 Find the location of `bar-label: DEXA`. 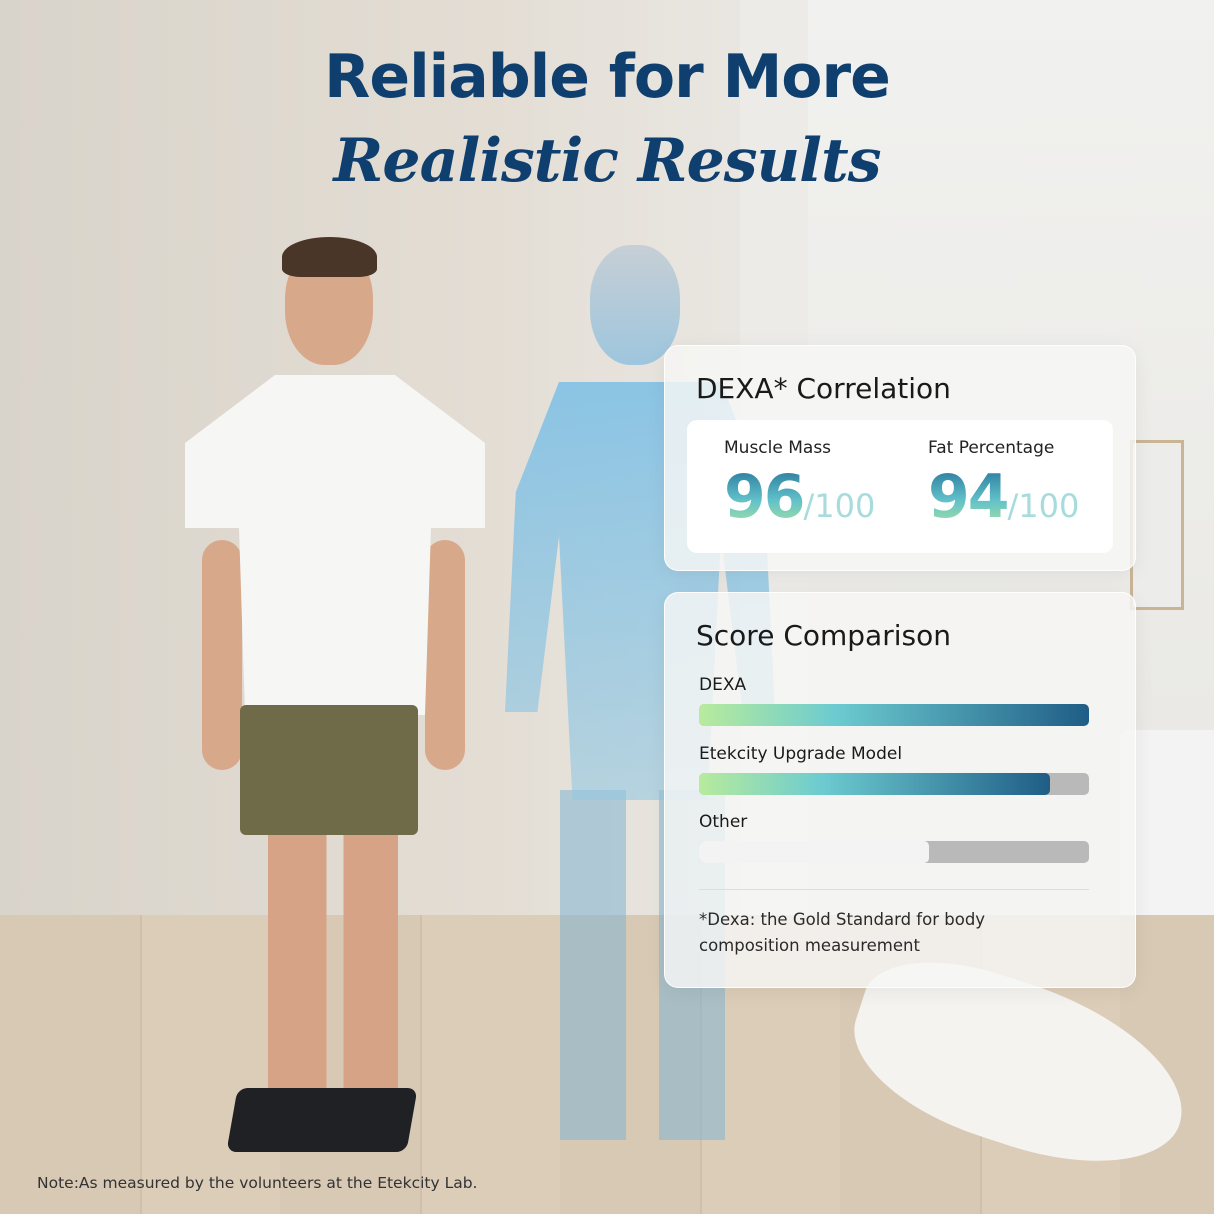

bar-label: DEXA is located at coordinates (723, 685).